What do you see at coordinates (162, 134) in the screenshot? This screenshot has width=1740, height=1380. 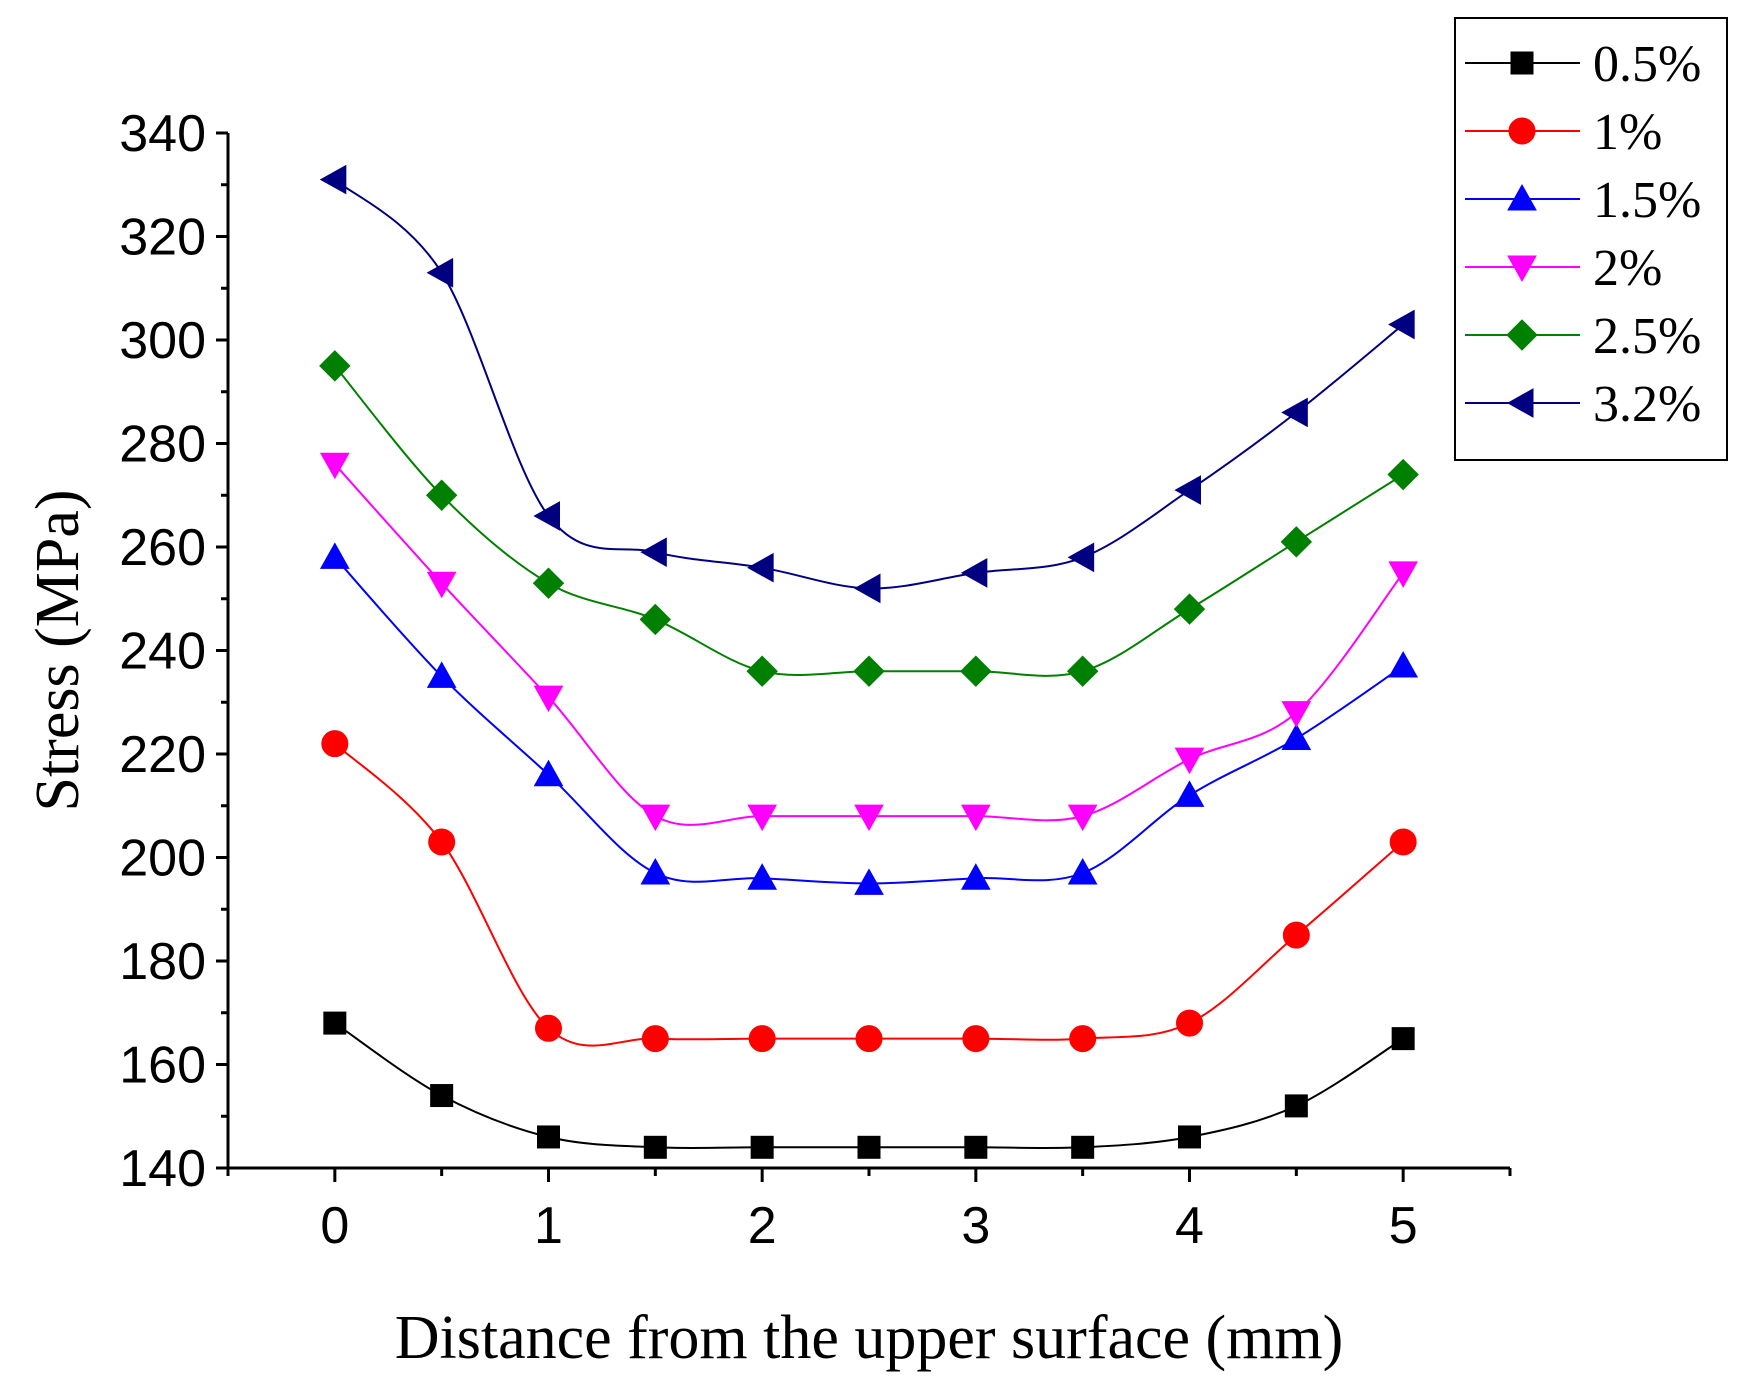 I see `y-tick-label: 340` at bounding box center [162, 134].